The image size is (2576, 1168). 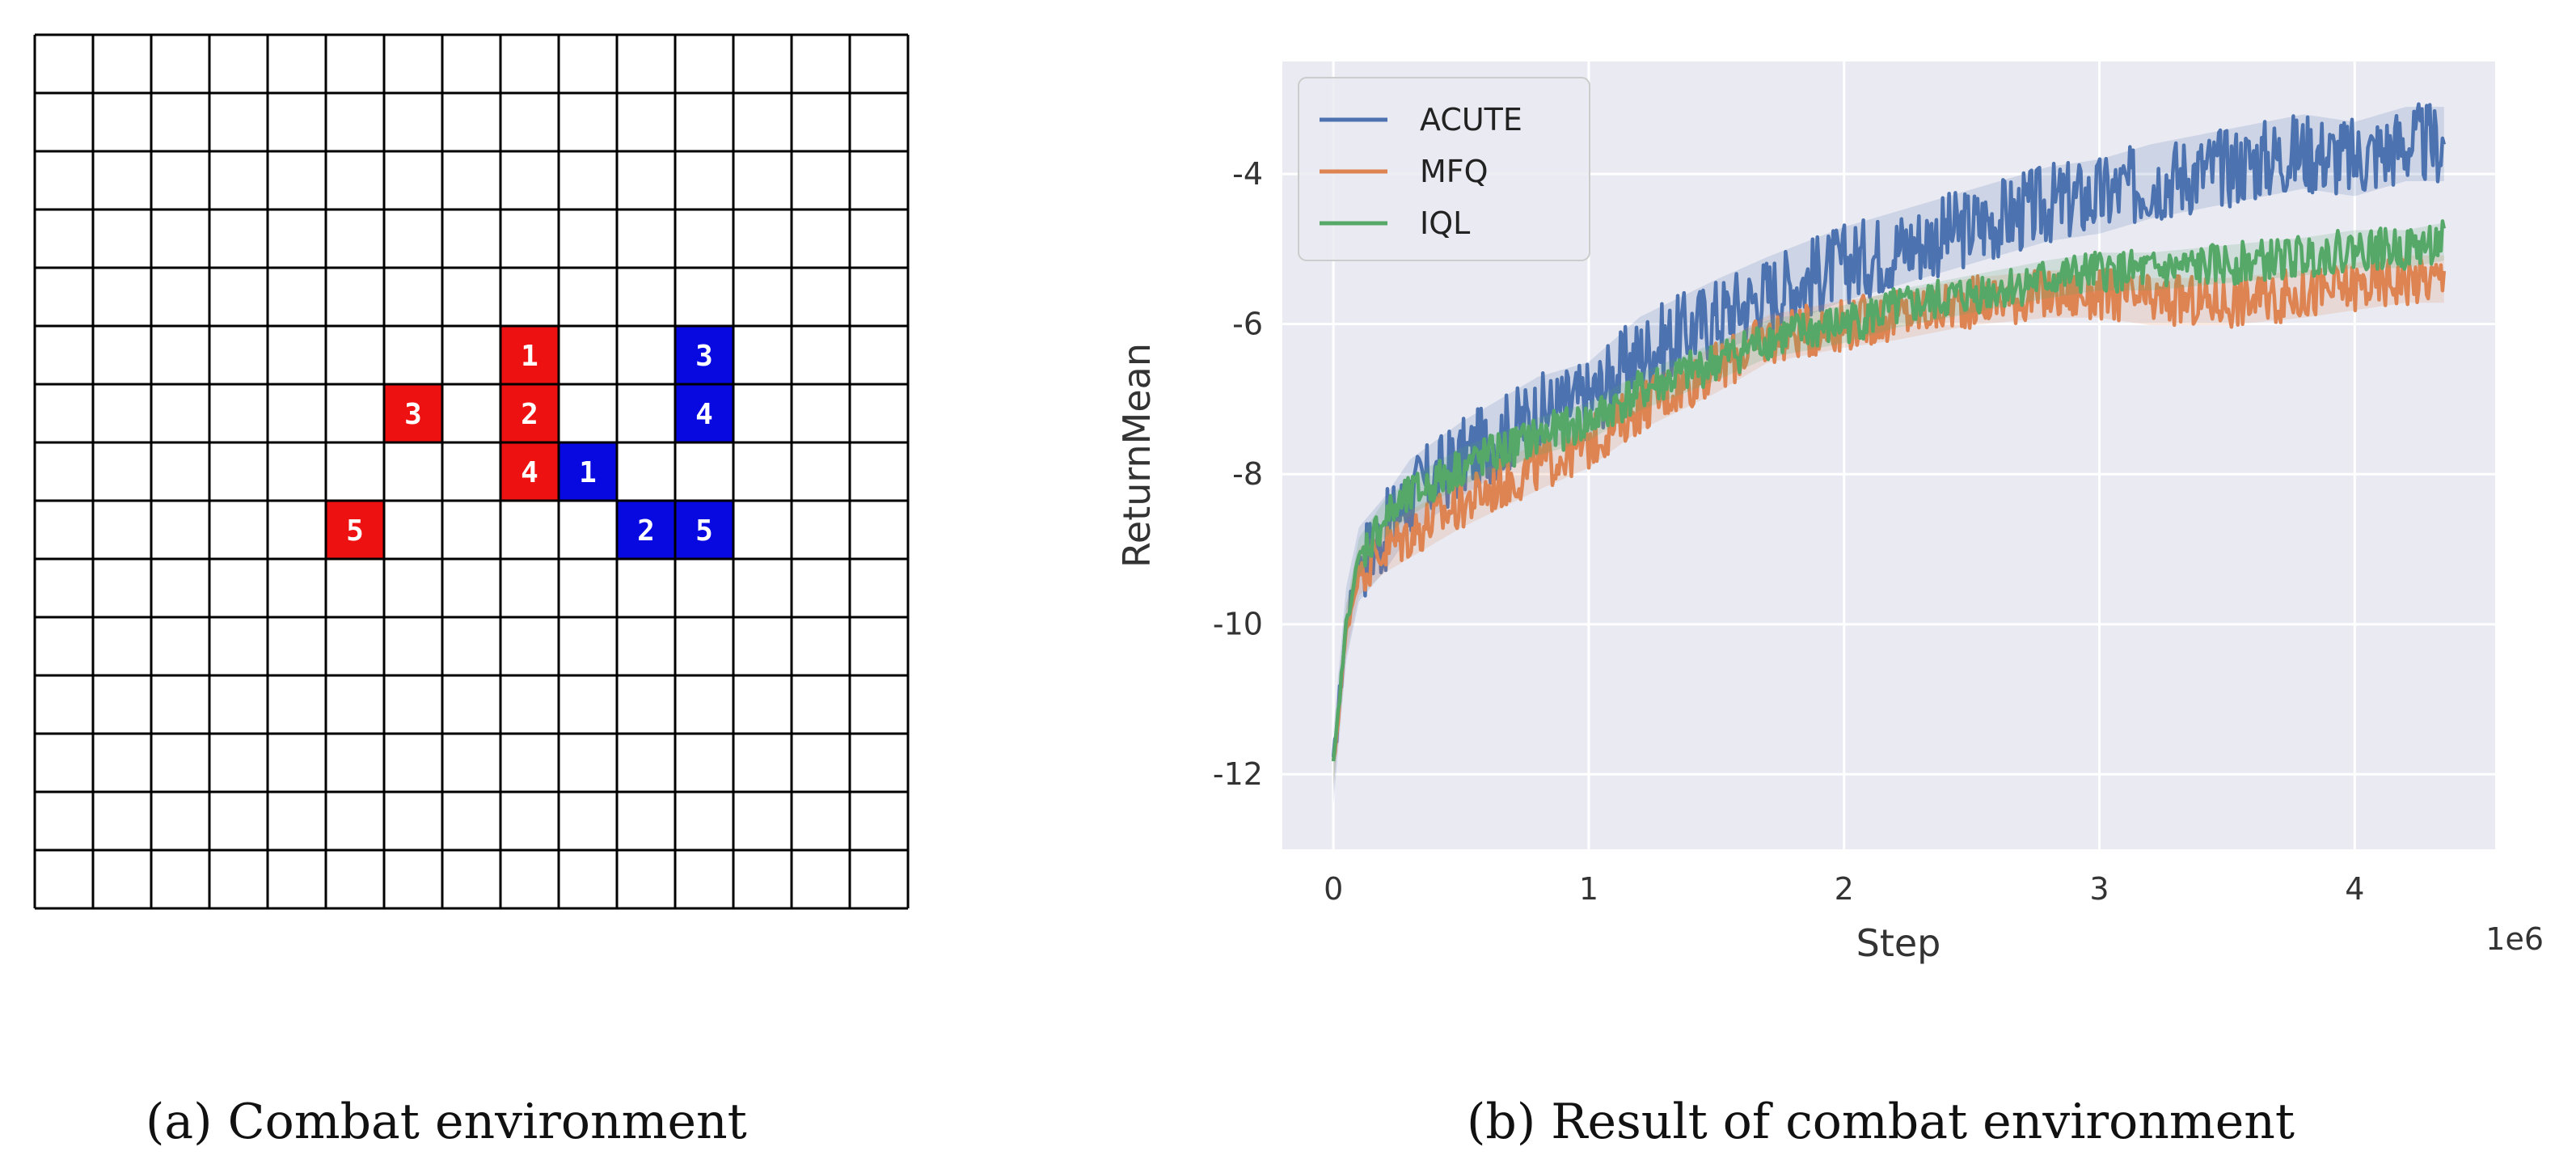 I want to click on blue-agent-4-label: 4, so click(x=704, y=414).